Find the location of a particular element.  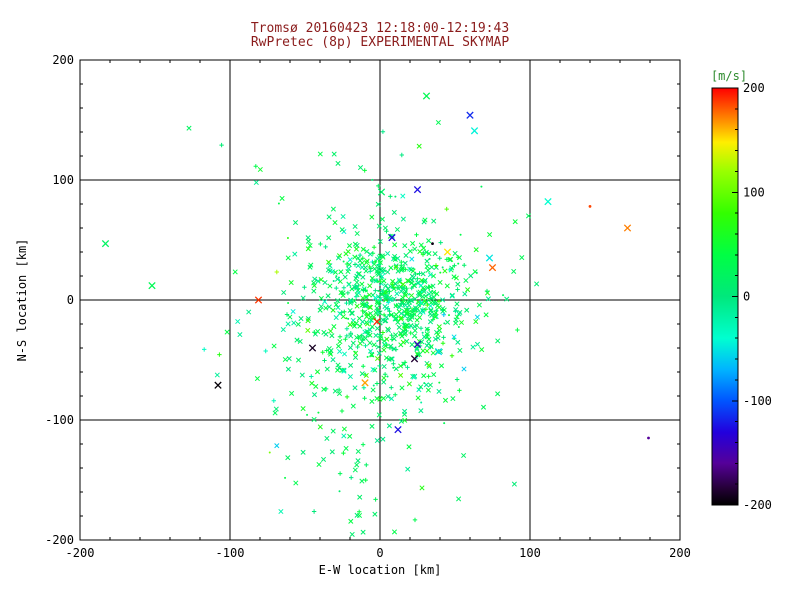

x-tick-label: 100 is located at coordinates (530, 553).